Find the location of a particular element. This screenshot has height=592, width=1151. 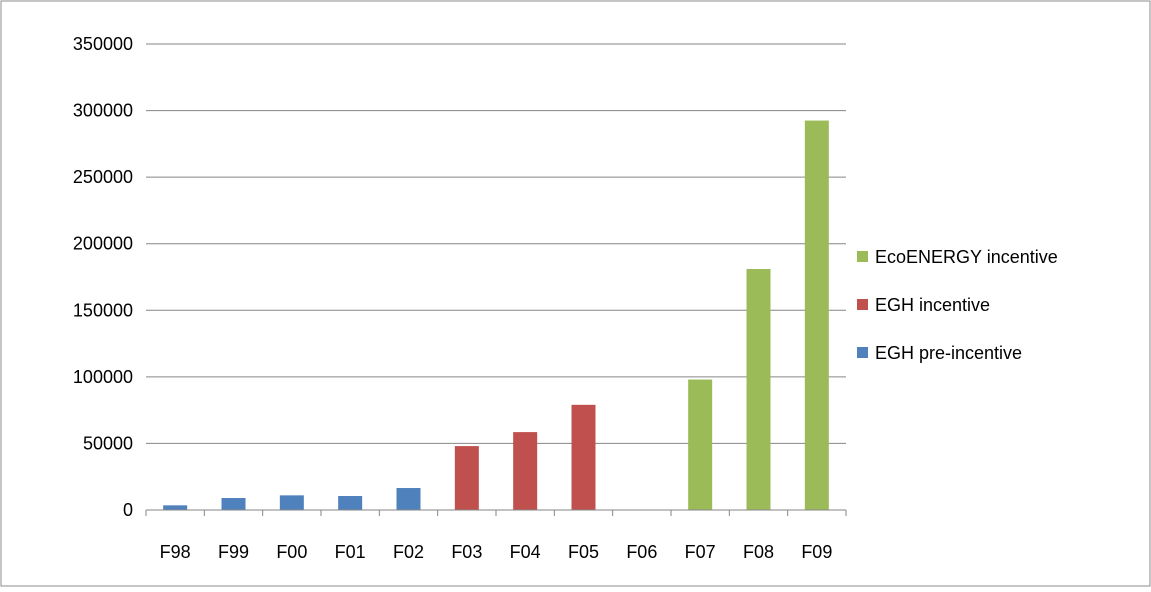

bar-f02 is located at coordinates (408, 499).